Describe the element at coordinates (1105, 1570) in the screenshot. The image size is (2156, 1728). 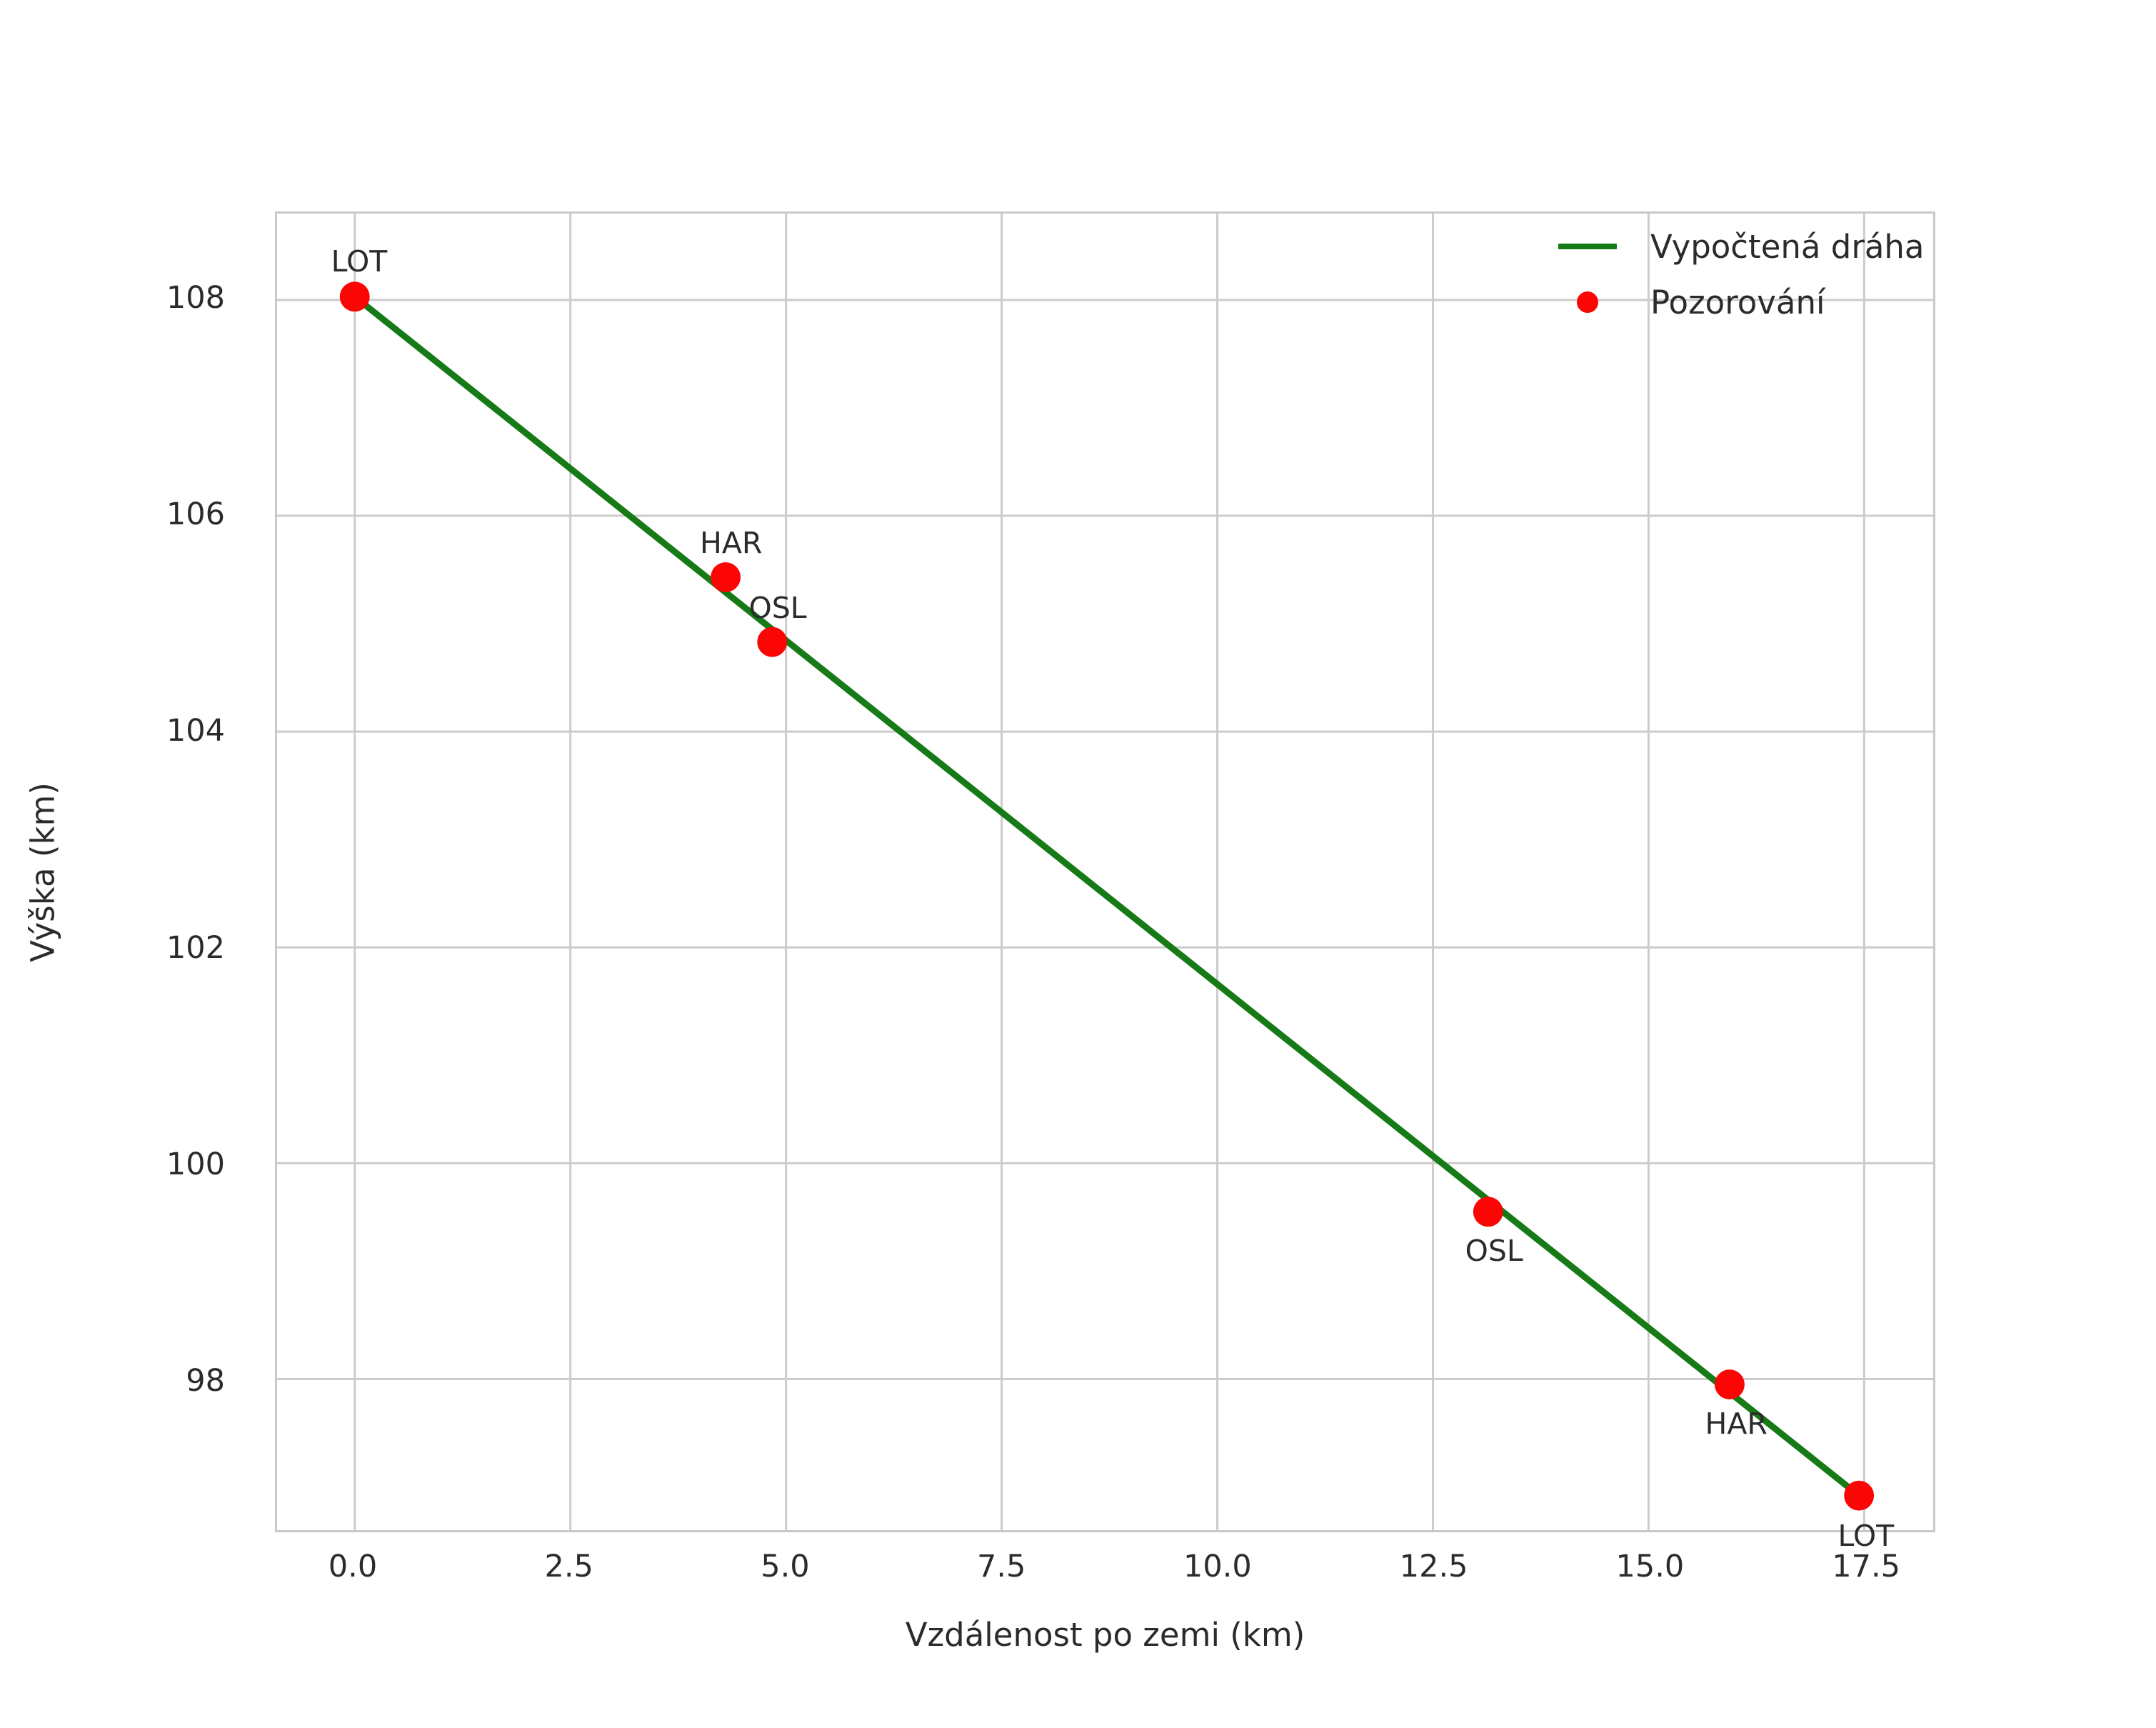
I see `x-axis-tick-labels: 0.0 2.5 5.0 7.5 10.0 12.5 15.0 17.5` at that location.